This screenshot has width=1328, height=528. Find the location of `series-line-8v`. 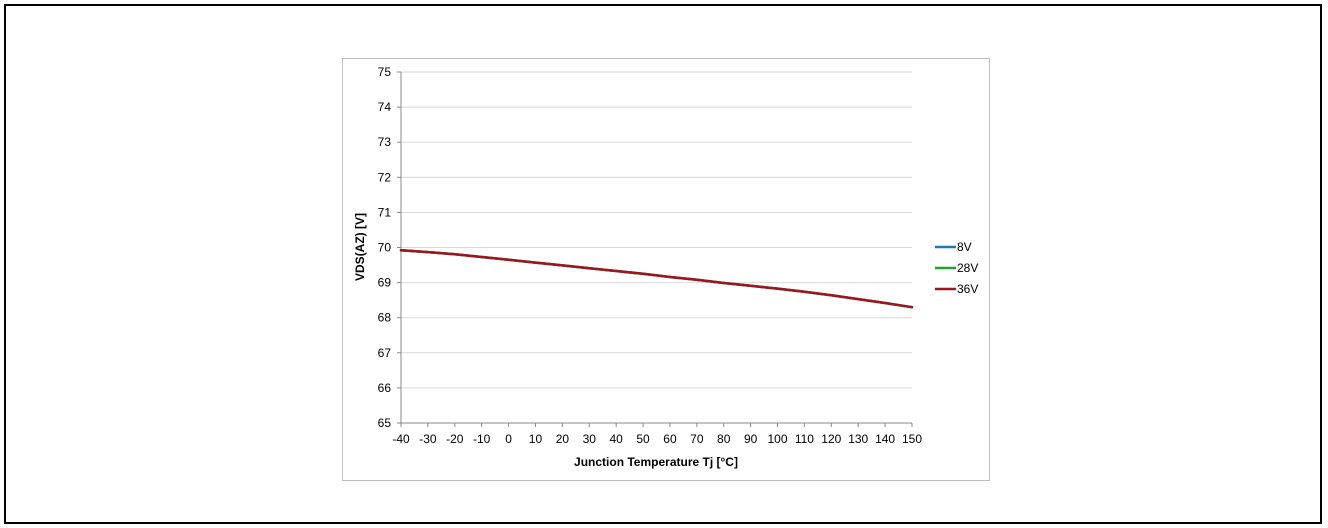

series-line-8v is located at coordinates (656, 279).